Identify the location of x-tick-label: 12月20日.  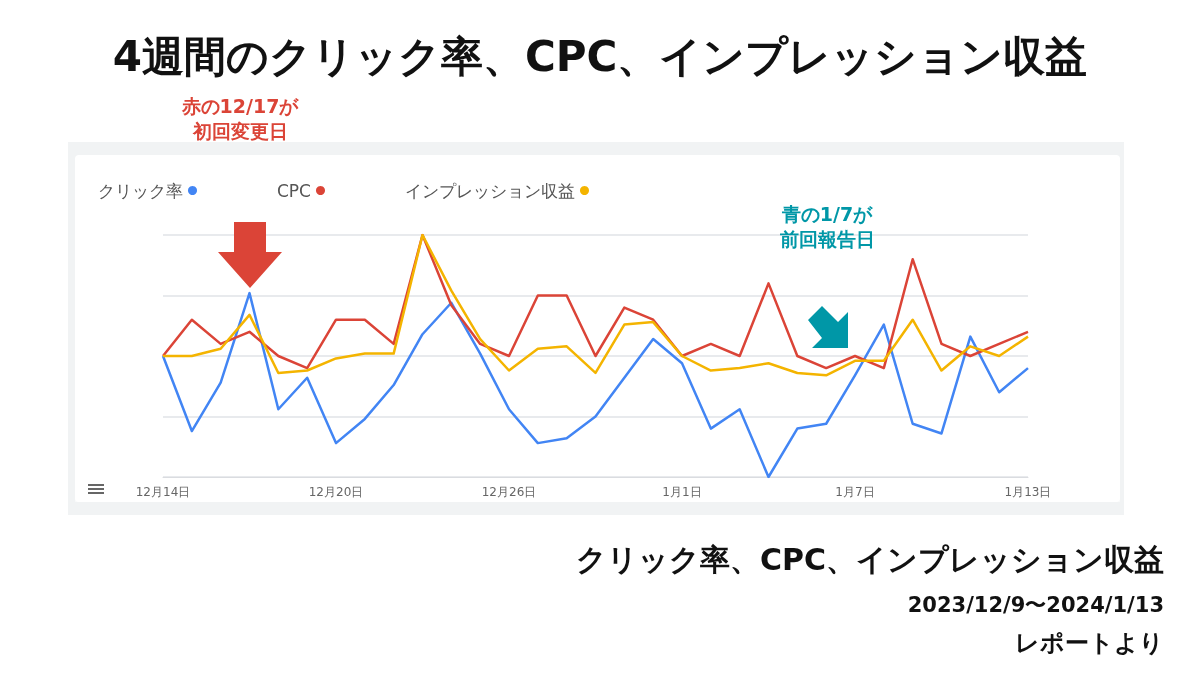
(336, 492).